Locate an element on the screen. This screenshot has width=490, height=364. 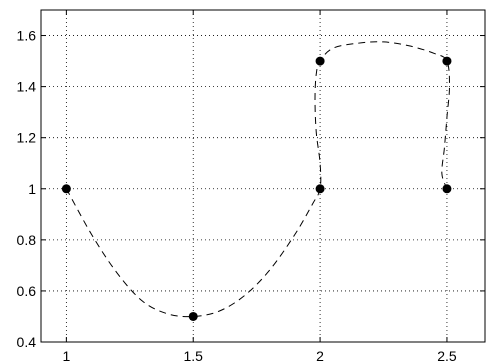
y-tick-label: 0.4 is located at coordinates (27, 342).